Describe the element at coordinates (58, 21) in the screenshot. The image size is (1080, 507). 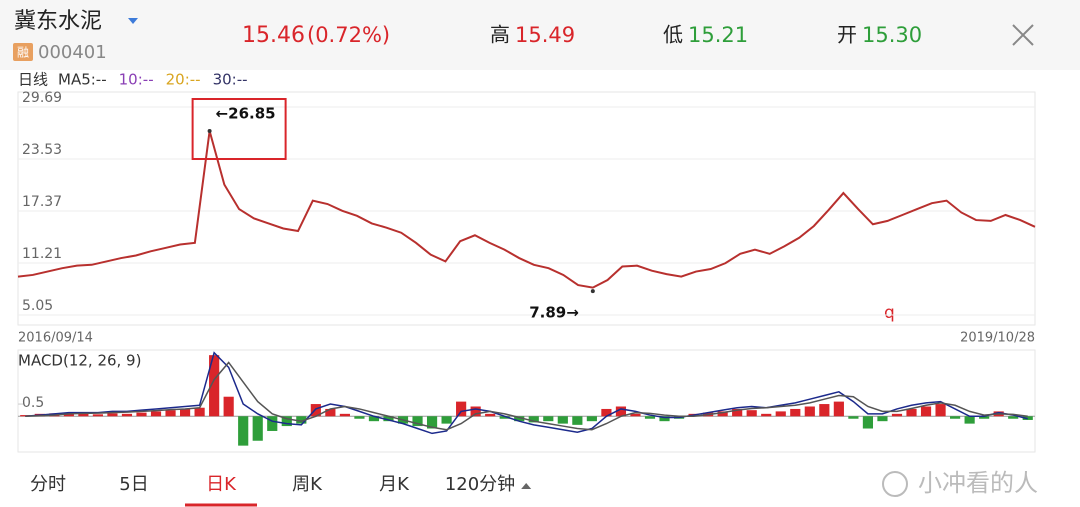
I see `stock-name: 冀东水泥` at that location.